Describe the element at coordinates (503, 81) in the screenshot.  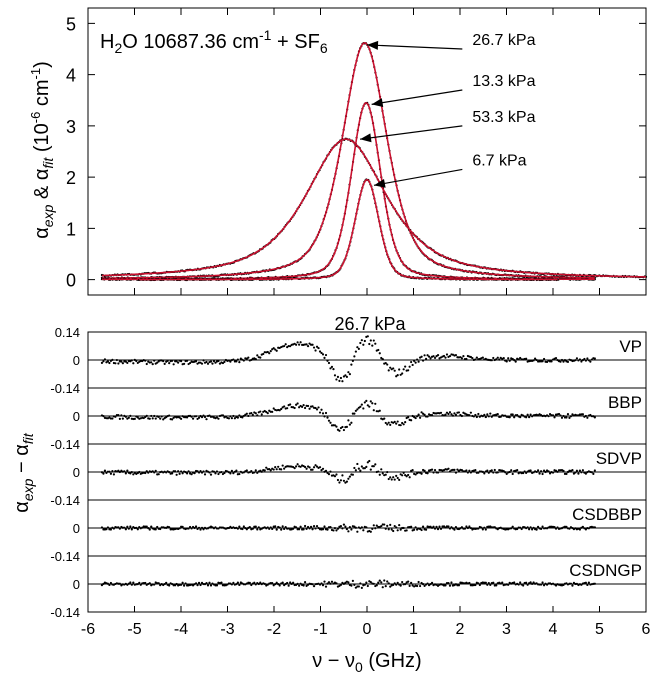
I see `pressure-label: 13.3 kPa` at that location.